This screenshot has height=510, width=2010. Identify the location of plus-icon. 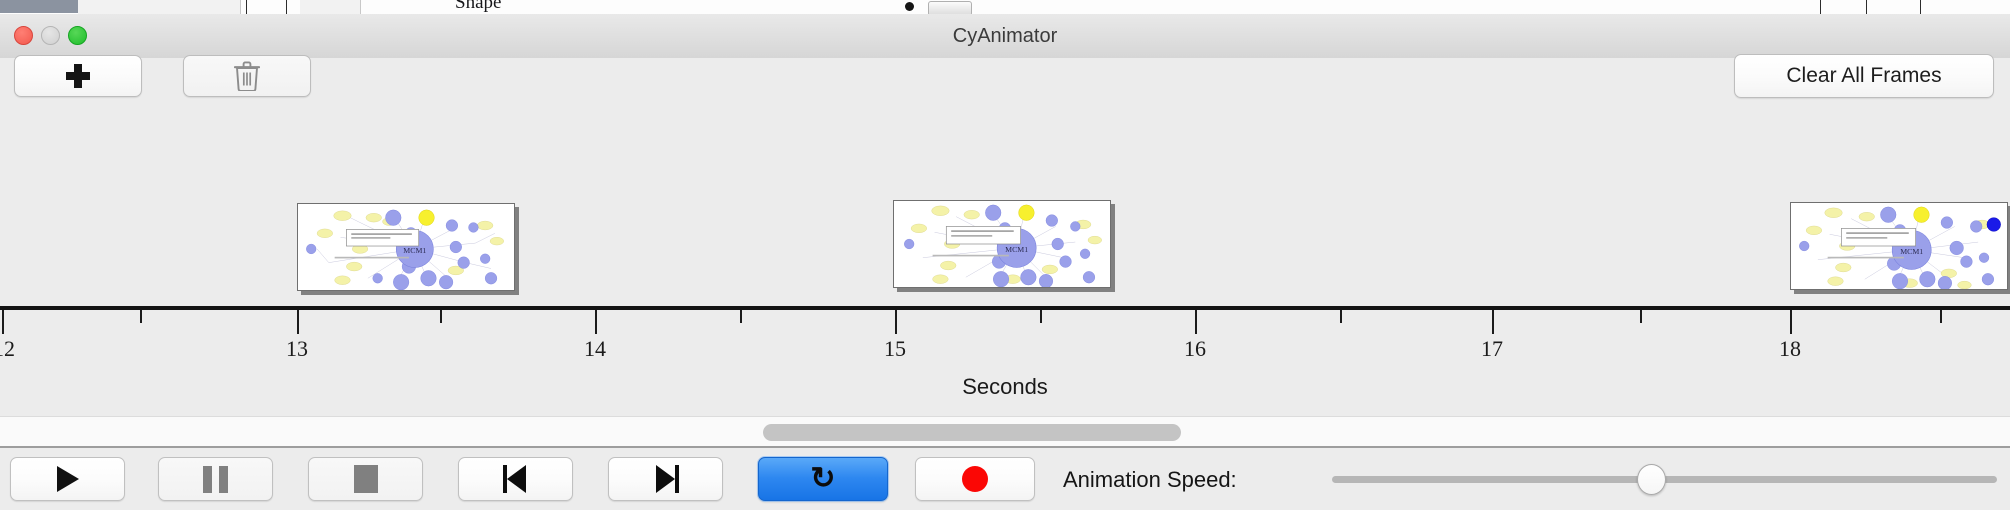
(78, 76).